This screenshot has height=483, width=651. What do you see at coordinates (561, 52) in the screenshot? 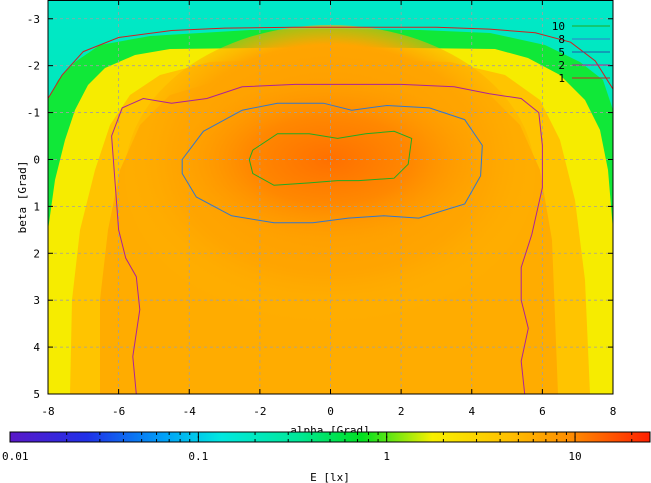
I see `legend-label: 5` at bounding box center [561, 52].